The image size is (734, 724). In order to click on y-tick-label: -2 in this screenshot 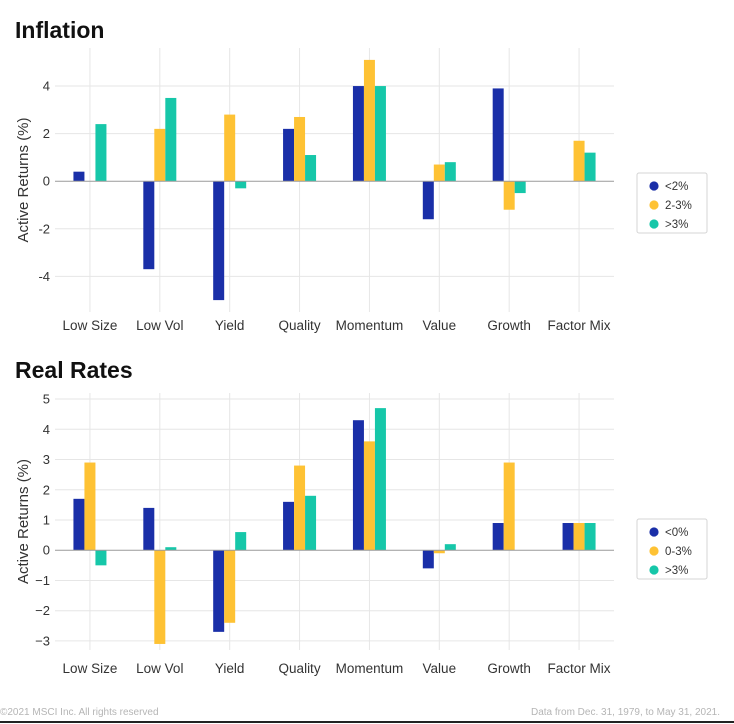, I will do `click(44, 228)`.